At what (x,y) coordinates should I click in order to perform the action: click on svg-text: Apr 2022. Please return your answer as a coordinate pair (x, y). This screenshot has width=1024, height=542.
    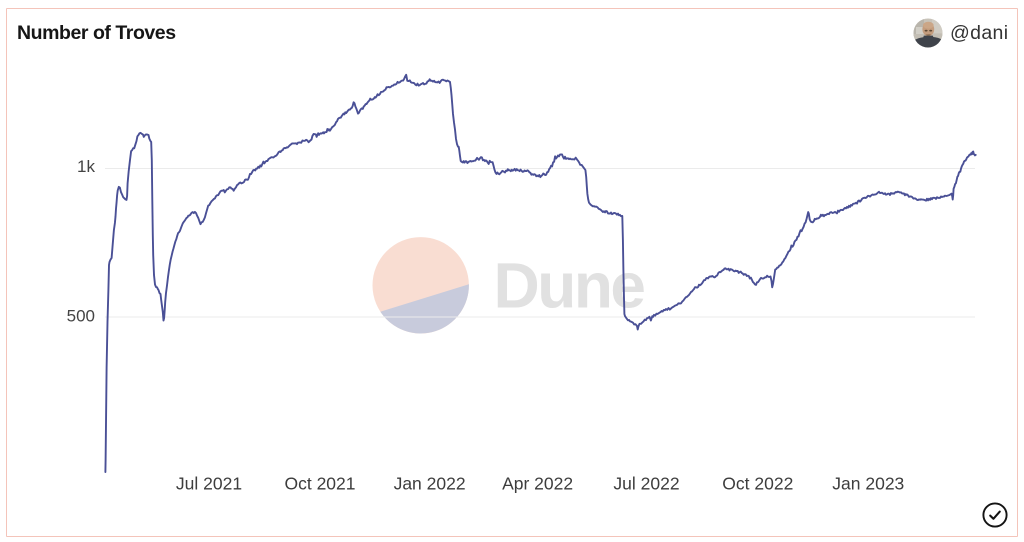
    Looking at the image, I should click on (537, 484).